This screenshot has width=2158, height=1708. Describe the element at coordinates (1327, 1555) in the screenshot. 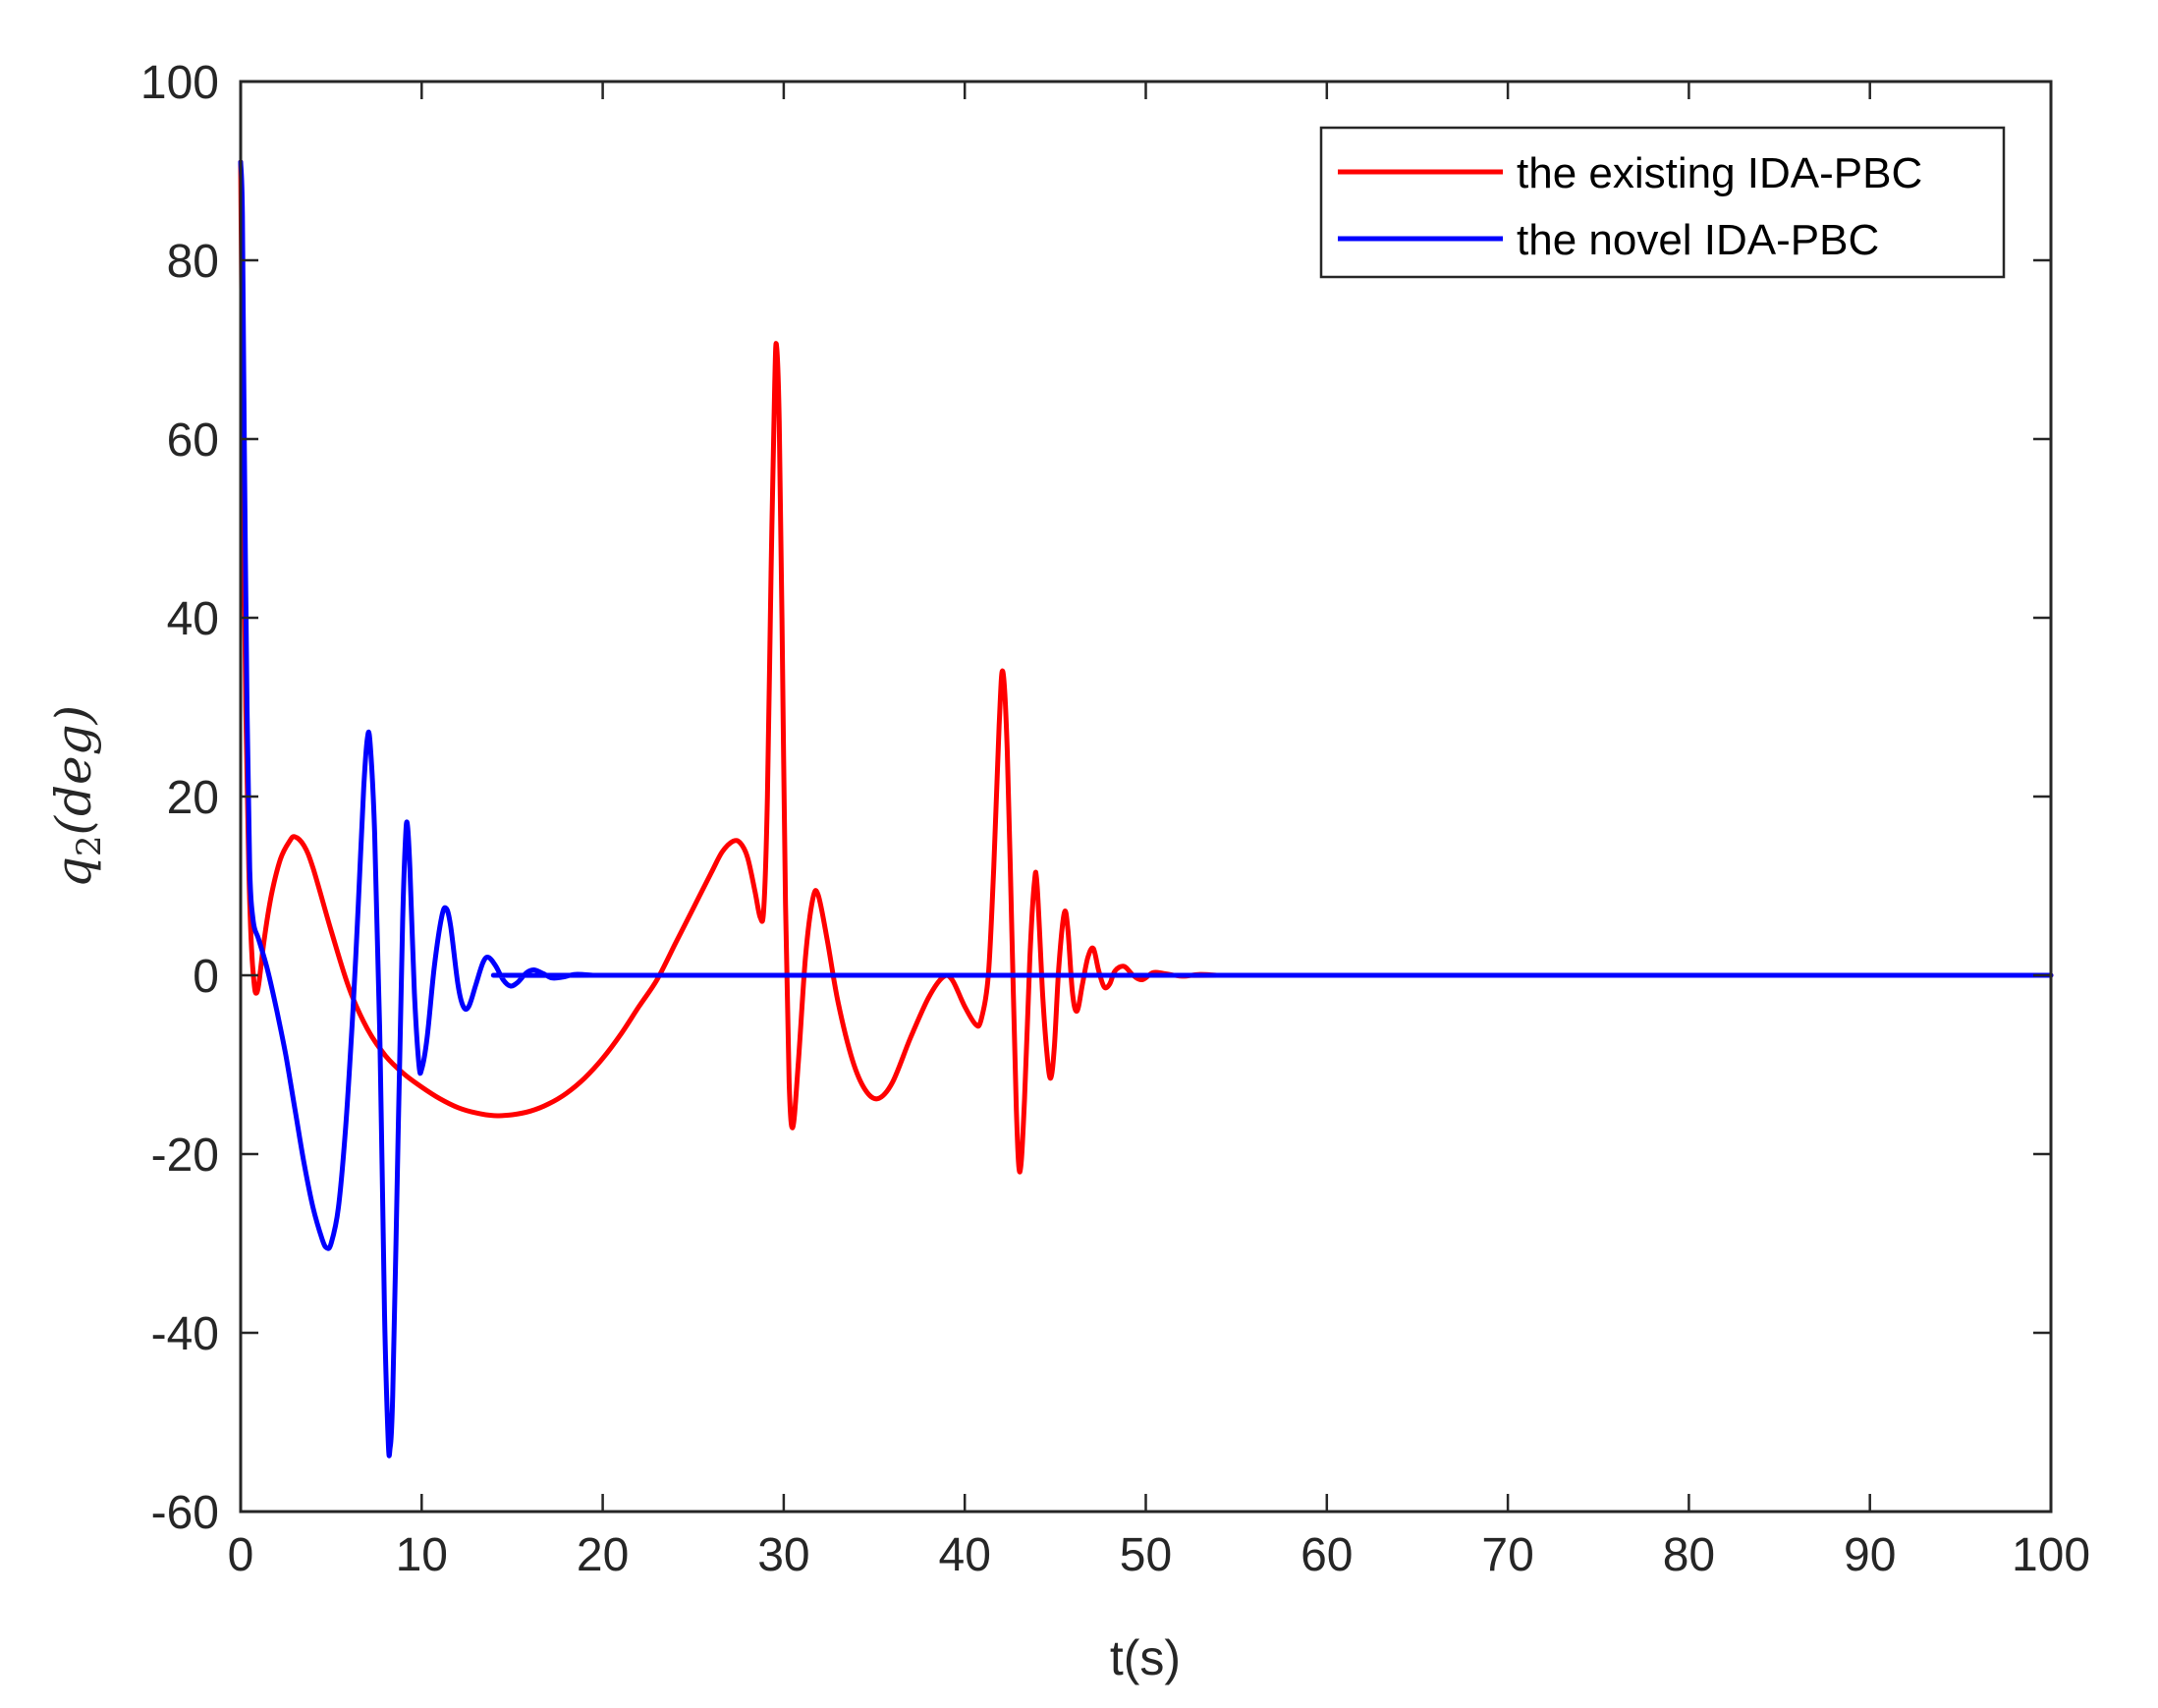

I see `x-tick-label: 60` at that location.